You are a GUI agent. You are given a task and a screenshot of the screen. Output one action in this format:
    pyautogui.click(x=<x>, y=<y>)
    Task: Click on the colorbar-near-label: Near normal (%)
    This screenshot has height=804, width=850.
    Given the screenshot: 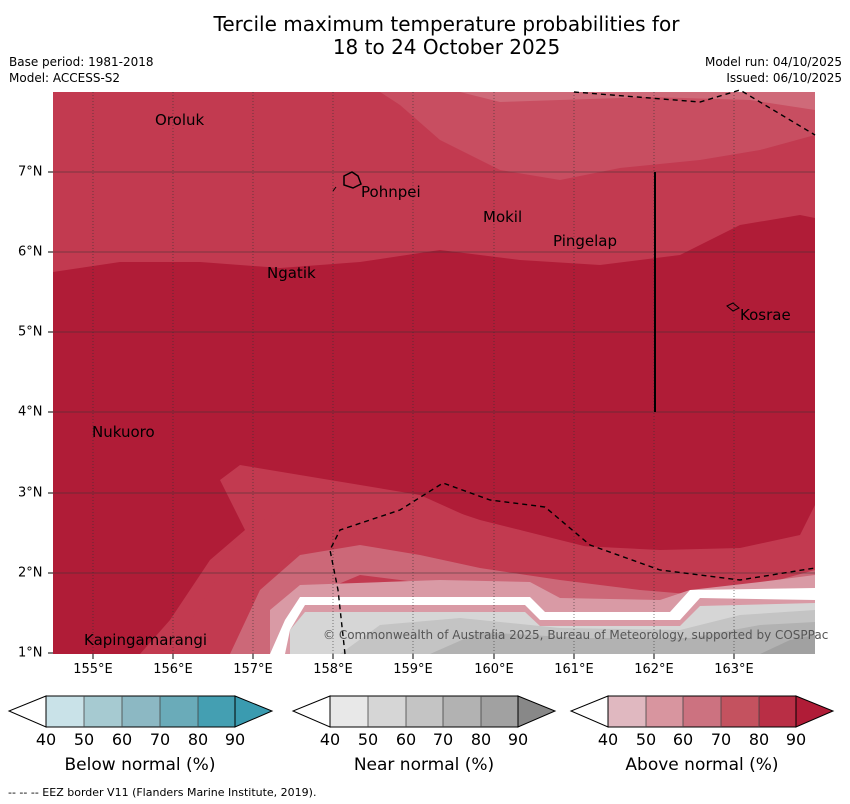 What is the action you would take?
    pyautogui.click(x=424, y=765)
    